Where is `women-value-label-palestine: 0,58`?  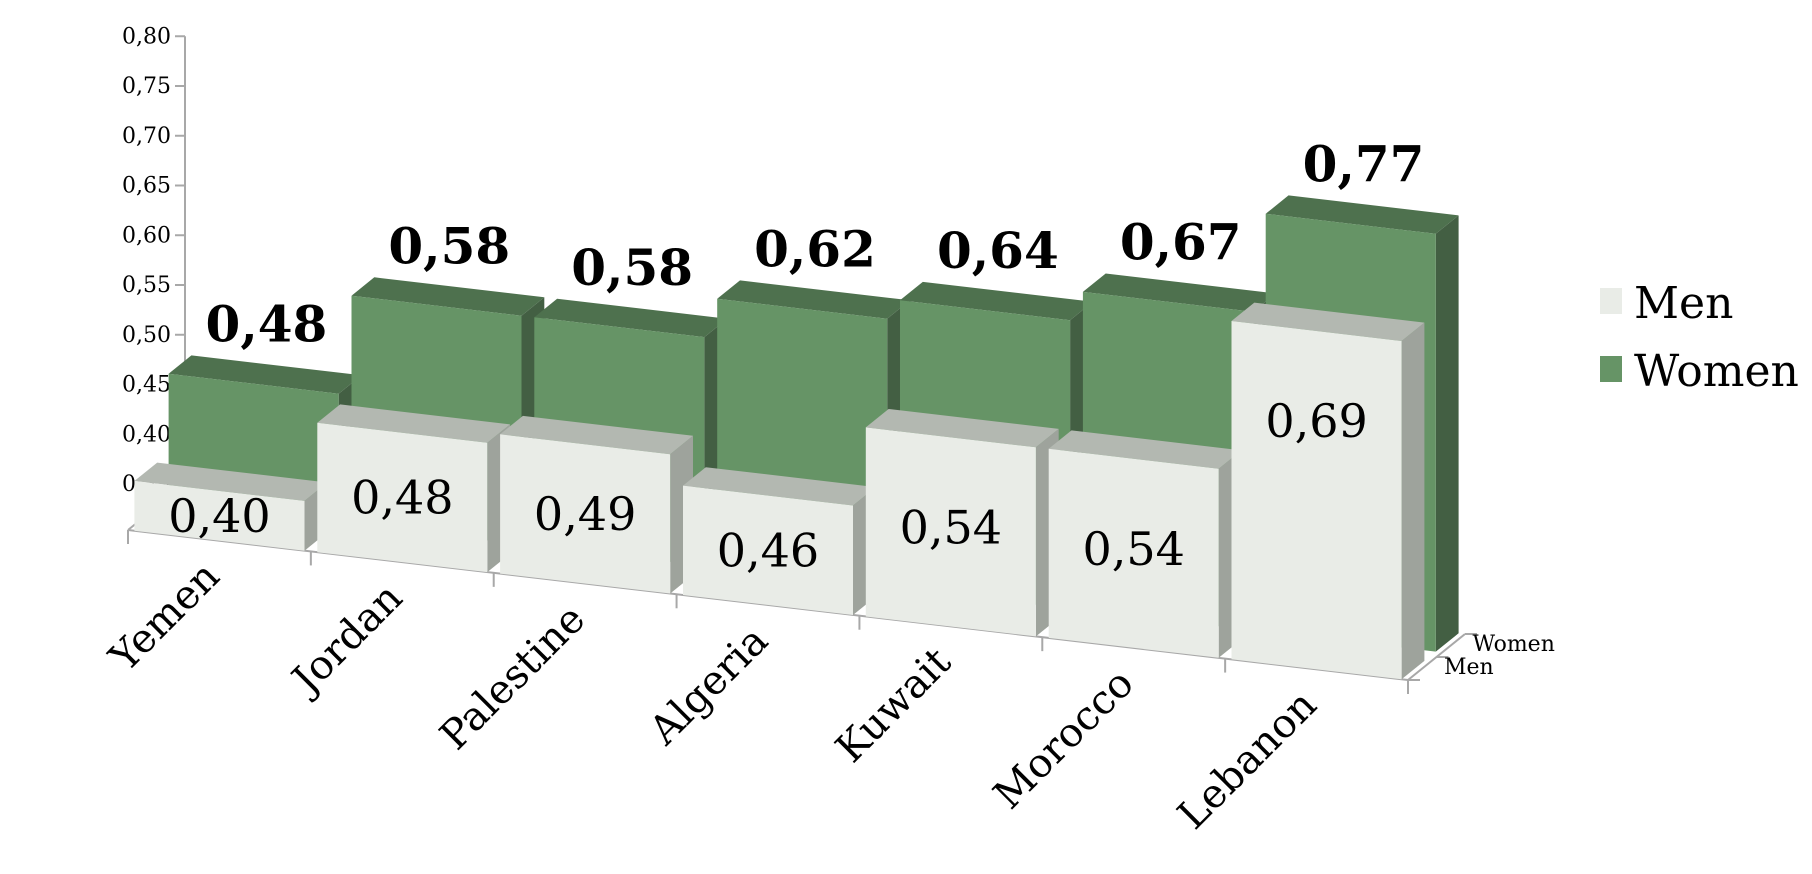
women-value-label-palestine: 0,58 is located at coordinates (632, 267).